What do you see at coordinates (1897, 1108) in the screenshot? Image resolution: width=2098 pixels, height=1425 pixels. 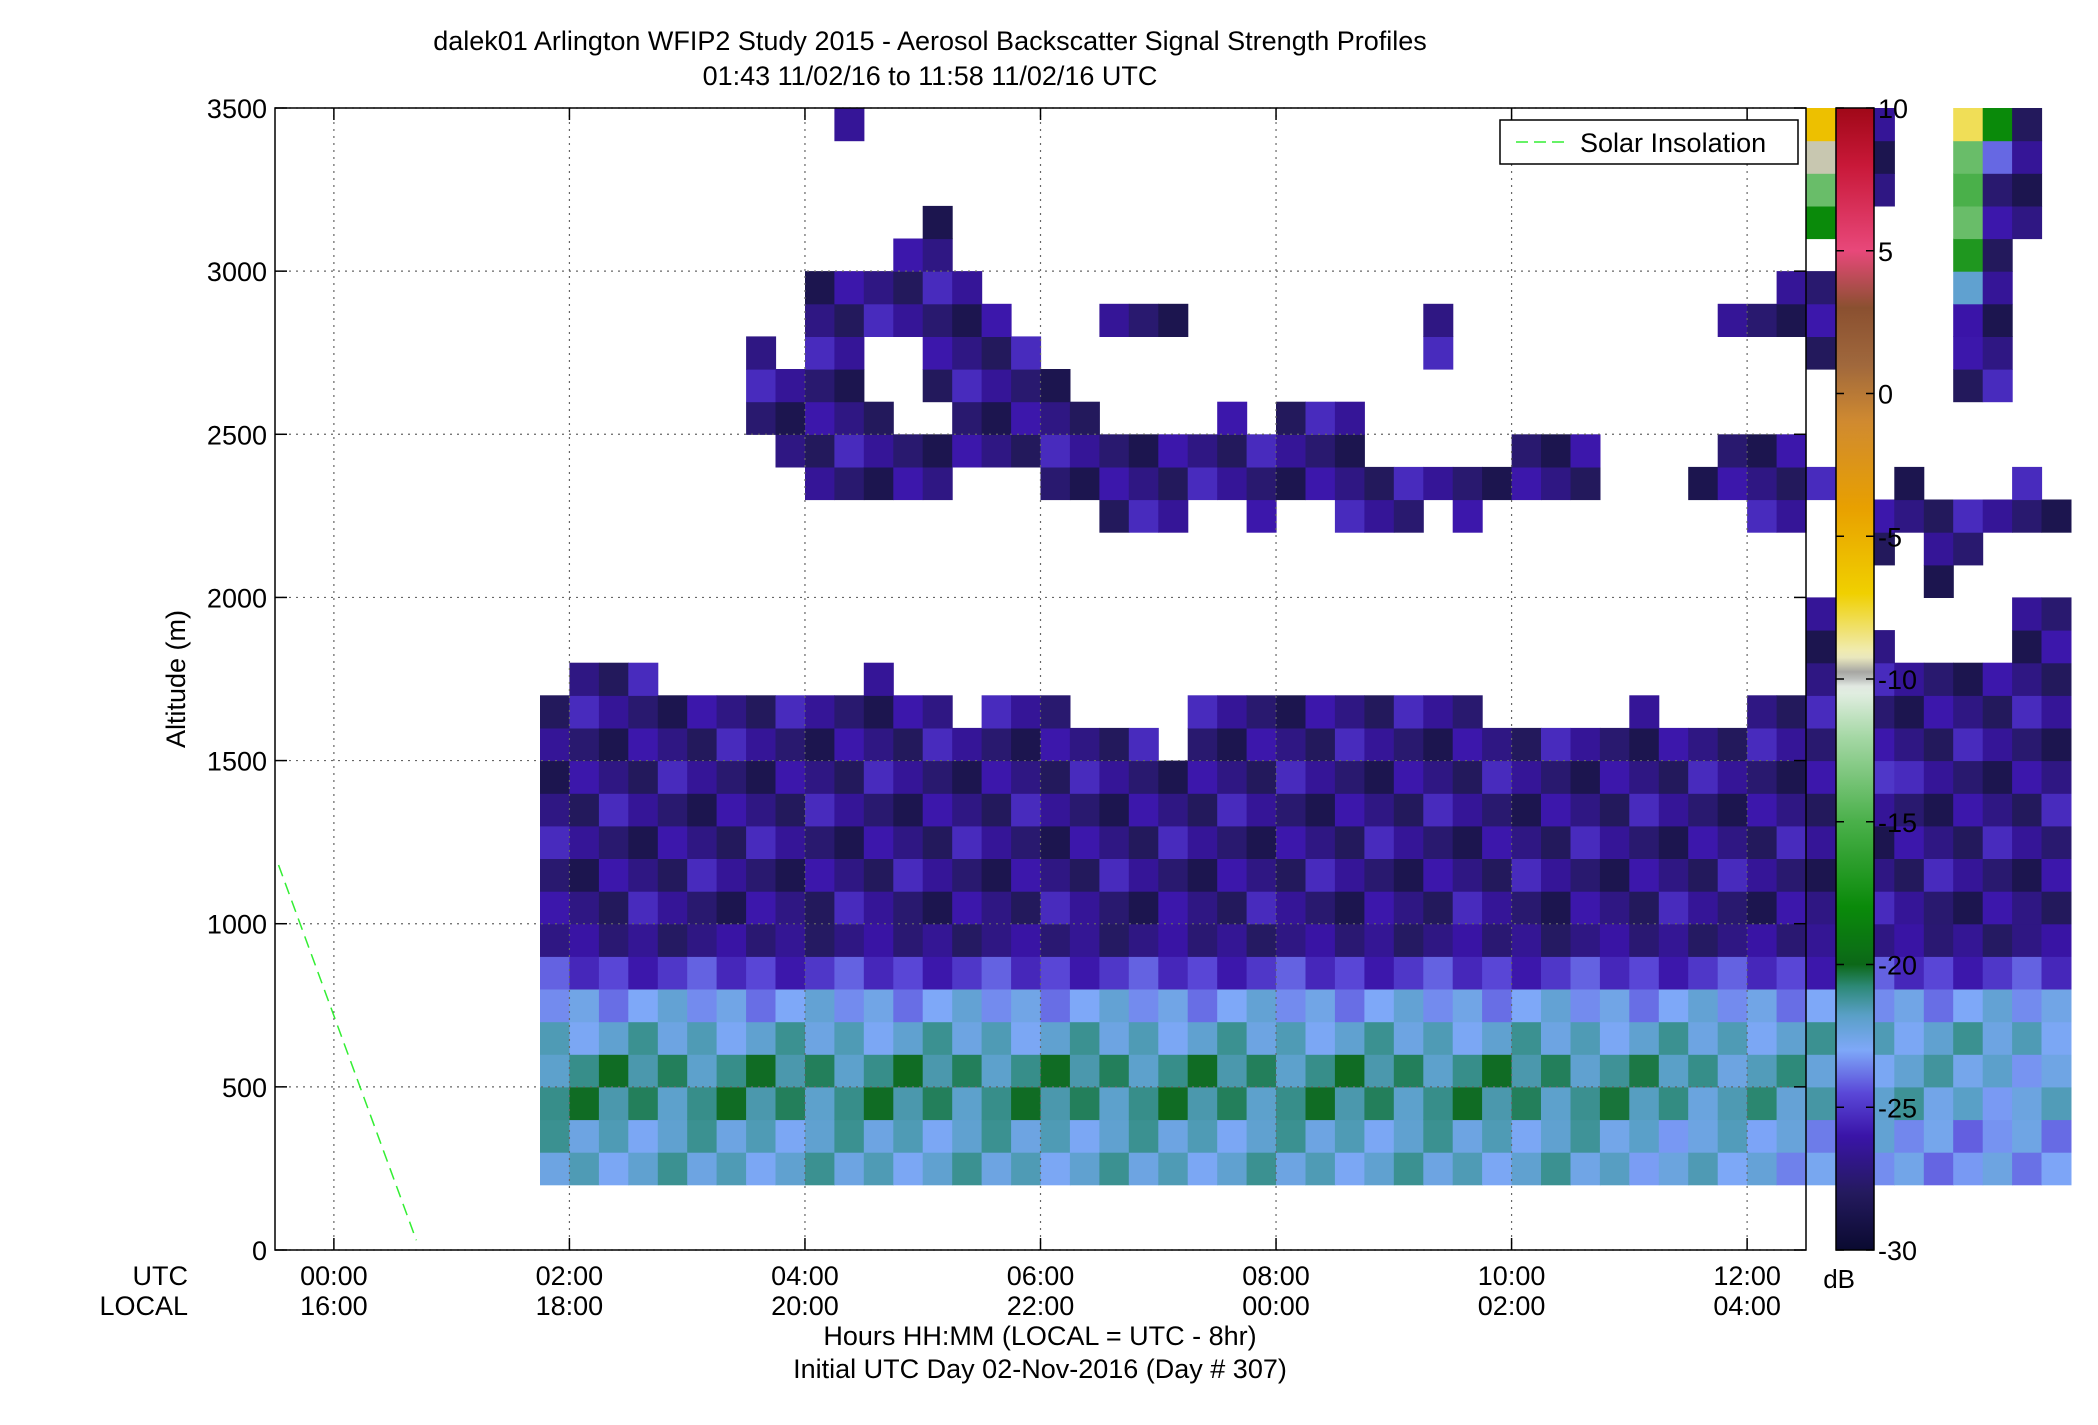 I see `colorbar-tick-label: -25` at bounding box center [1897, 1108].